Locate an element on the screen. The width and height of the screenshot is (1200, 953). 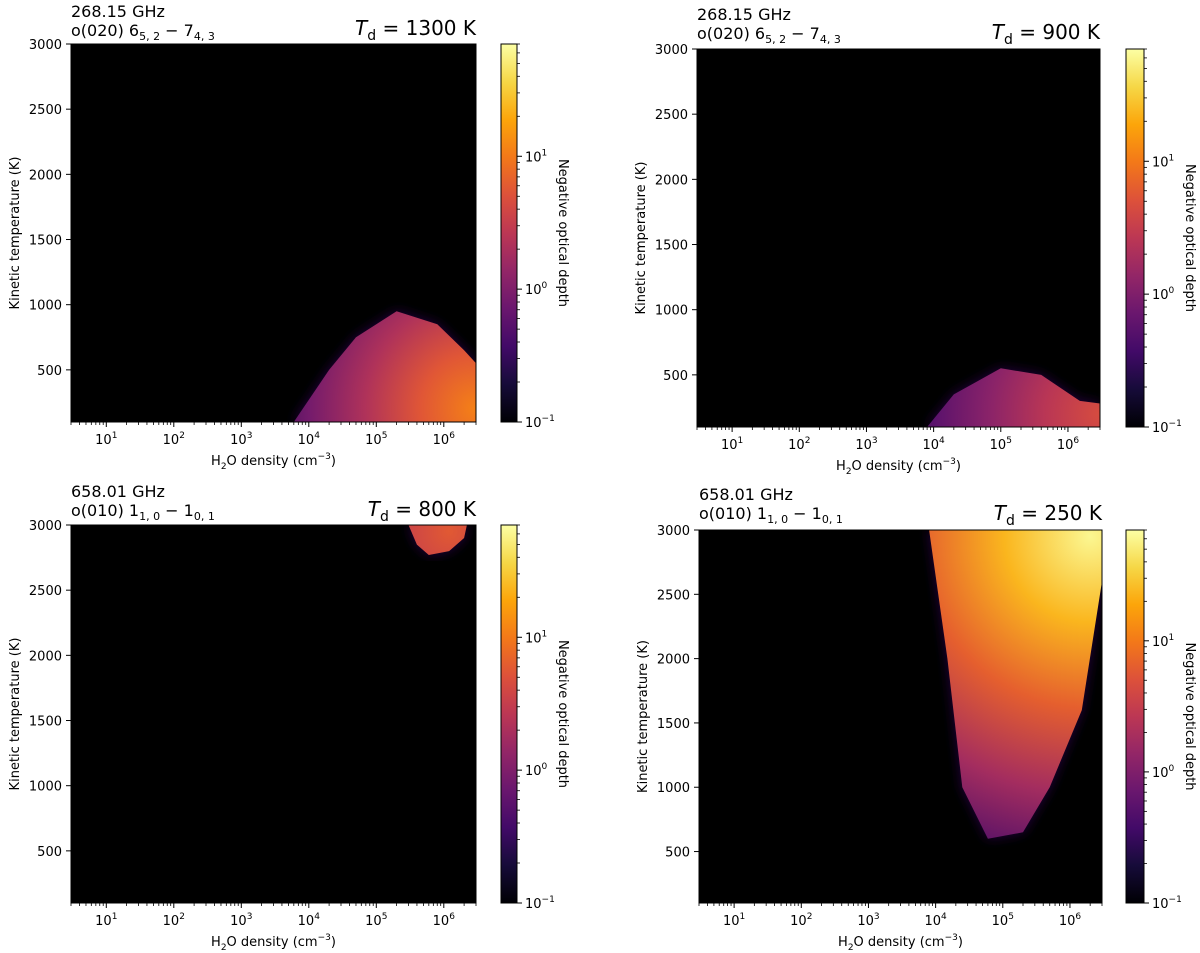
dust-temperature-label: Td = 250 K is located at coordinates (1048, 515).